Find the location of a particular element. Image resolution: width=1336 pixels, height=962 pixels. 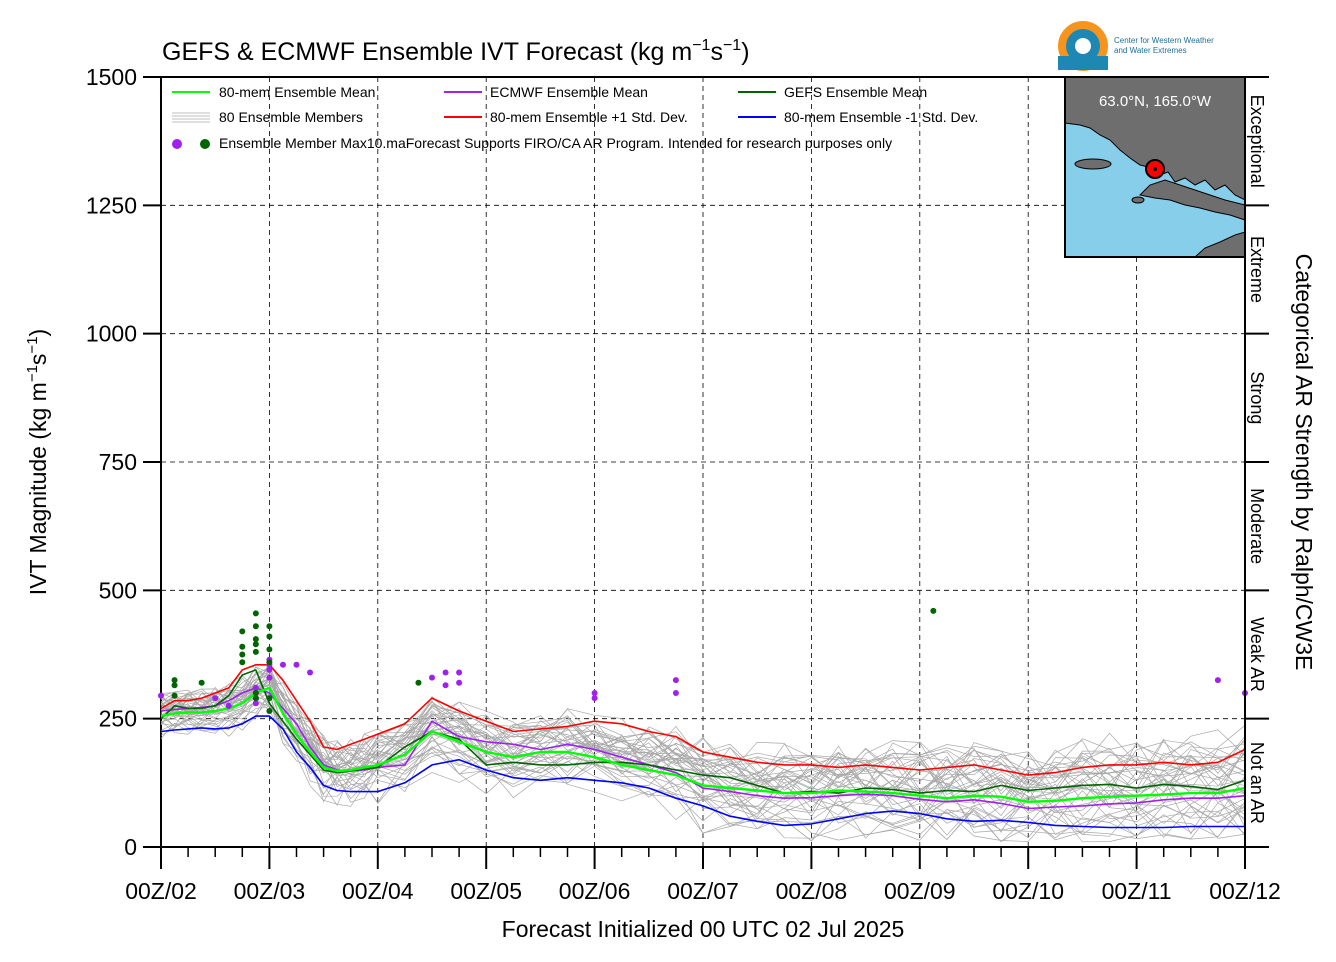

logo-line1: Center for Western Weather is located at coordinates (1164, 40).